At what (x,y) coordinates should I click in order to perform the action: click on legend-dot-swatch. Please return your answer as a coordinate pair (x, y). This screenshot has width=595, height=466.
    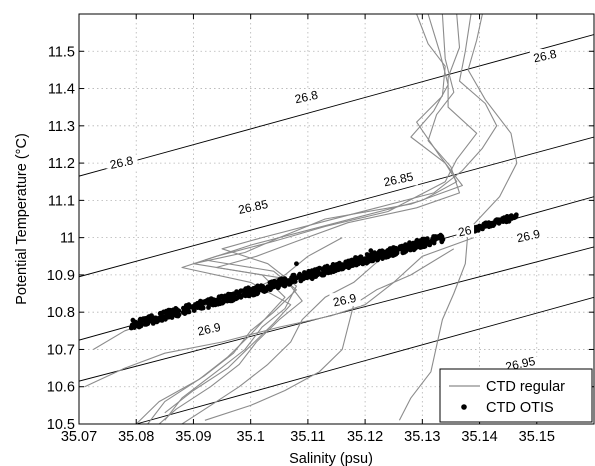
    Looking at the image, I should click on (464, 407).